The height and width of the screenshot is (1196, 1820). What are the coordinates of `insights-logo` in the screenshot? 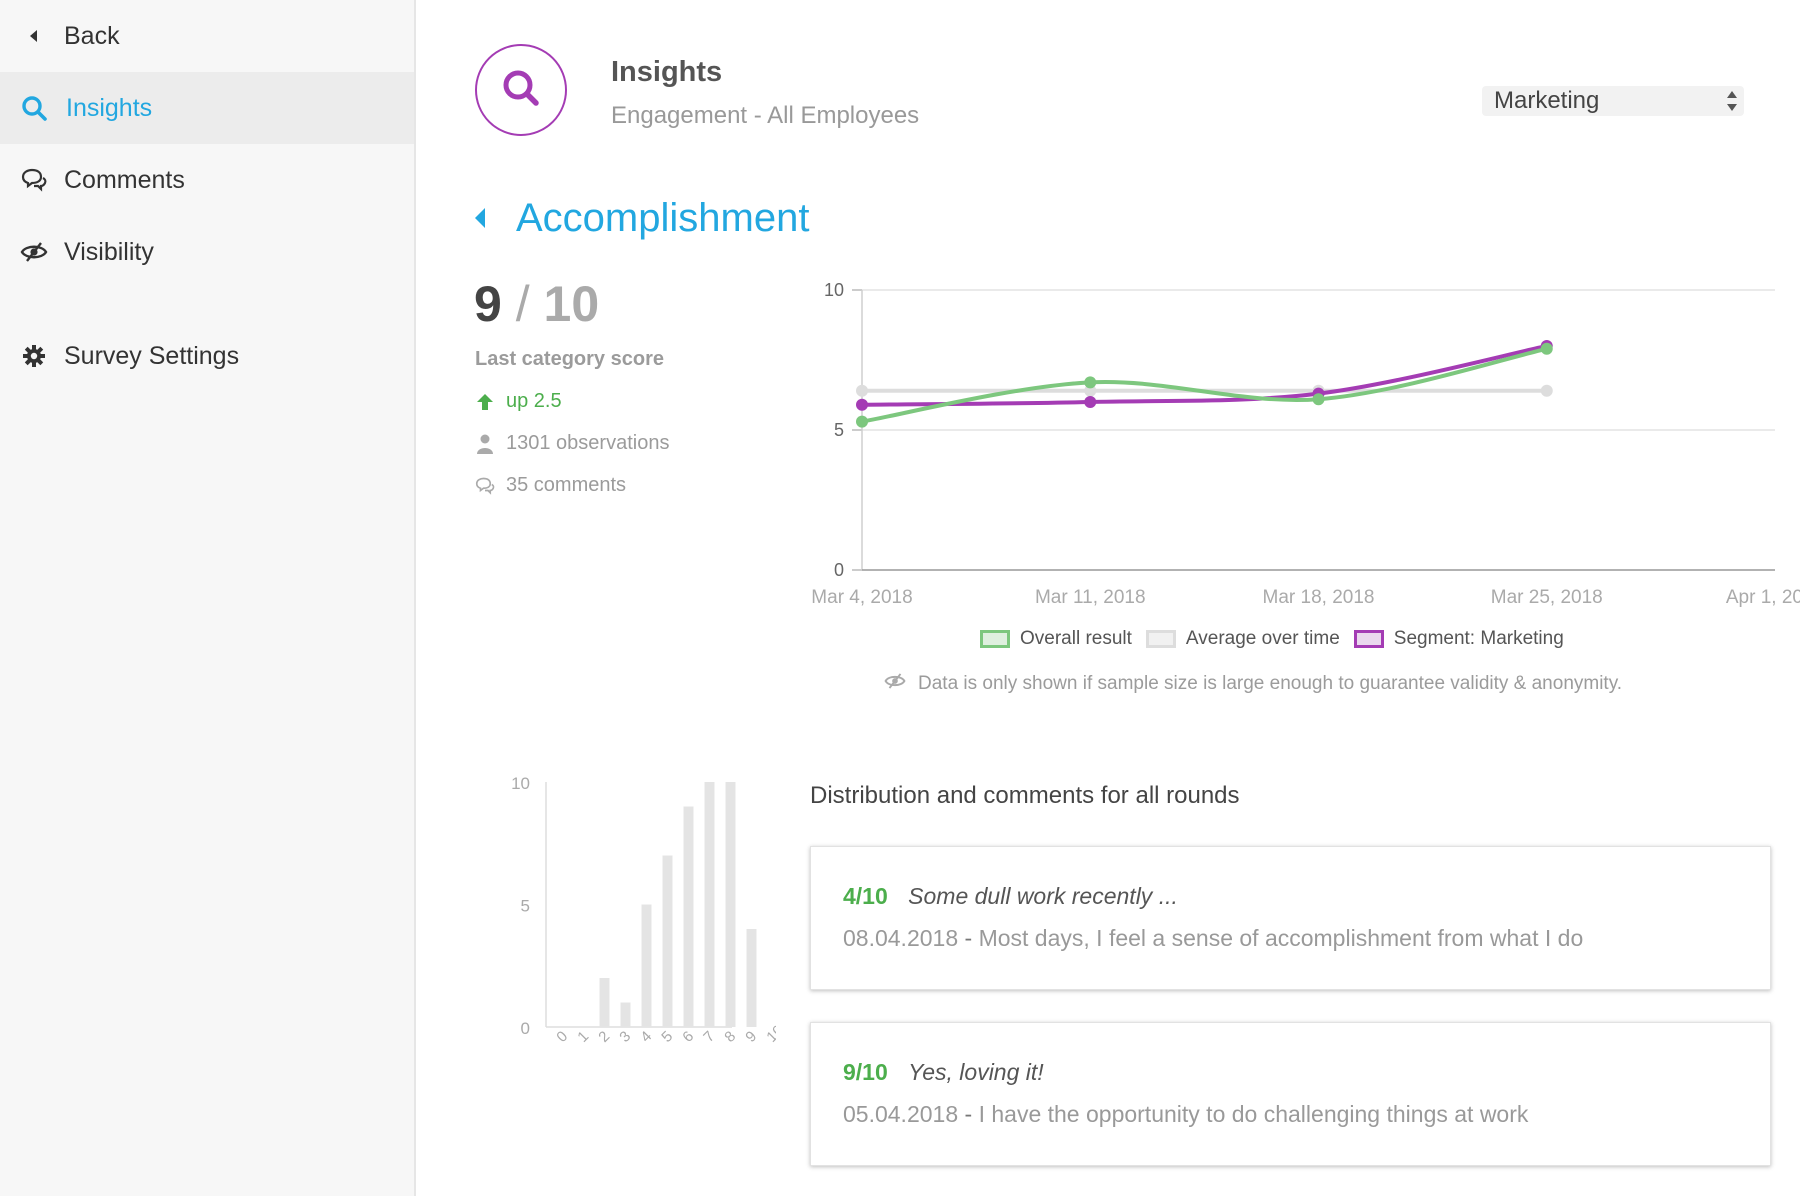 It's located at (521, 90).